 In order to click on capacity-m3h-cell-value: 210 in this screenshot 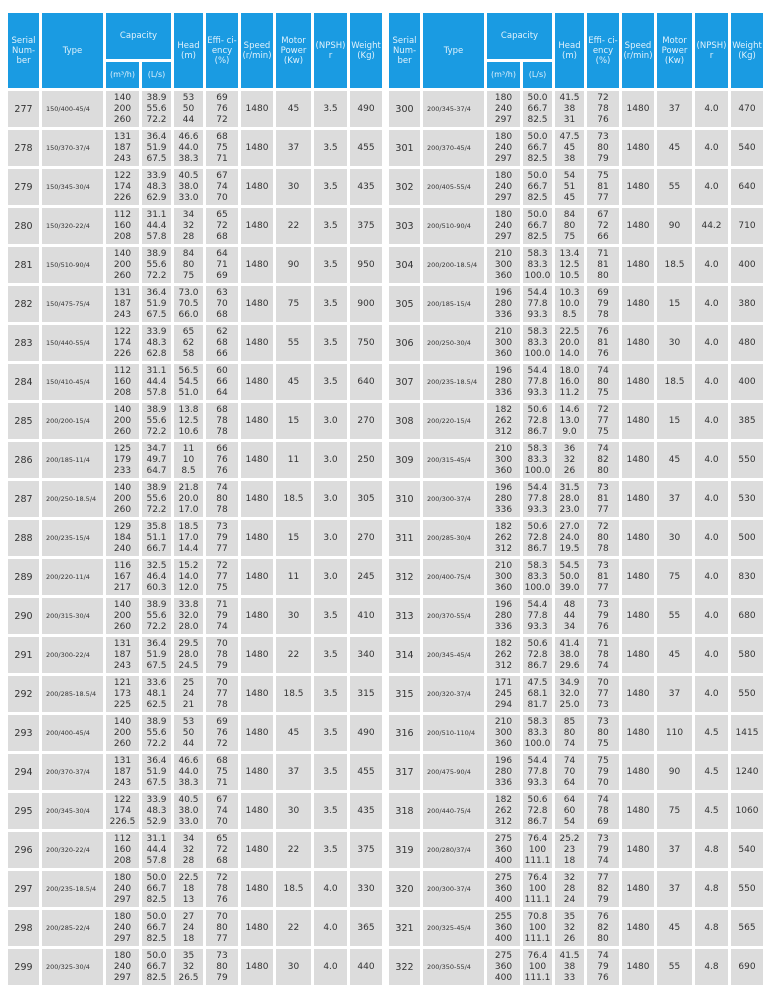, I will do `click(503, 253)`.